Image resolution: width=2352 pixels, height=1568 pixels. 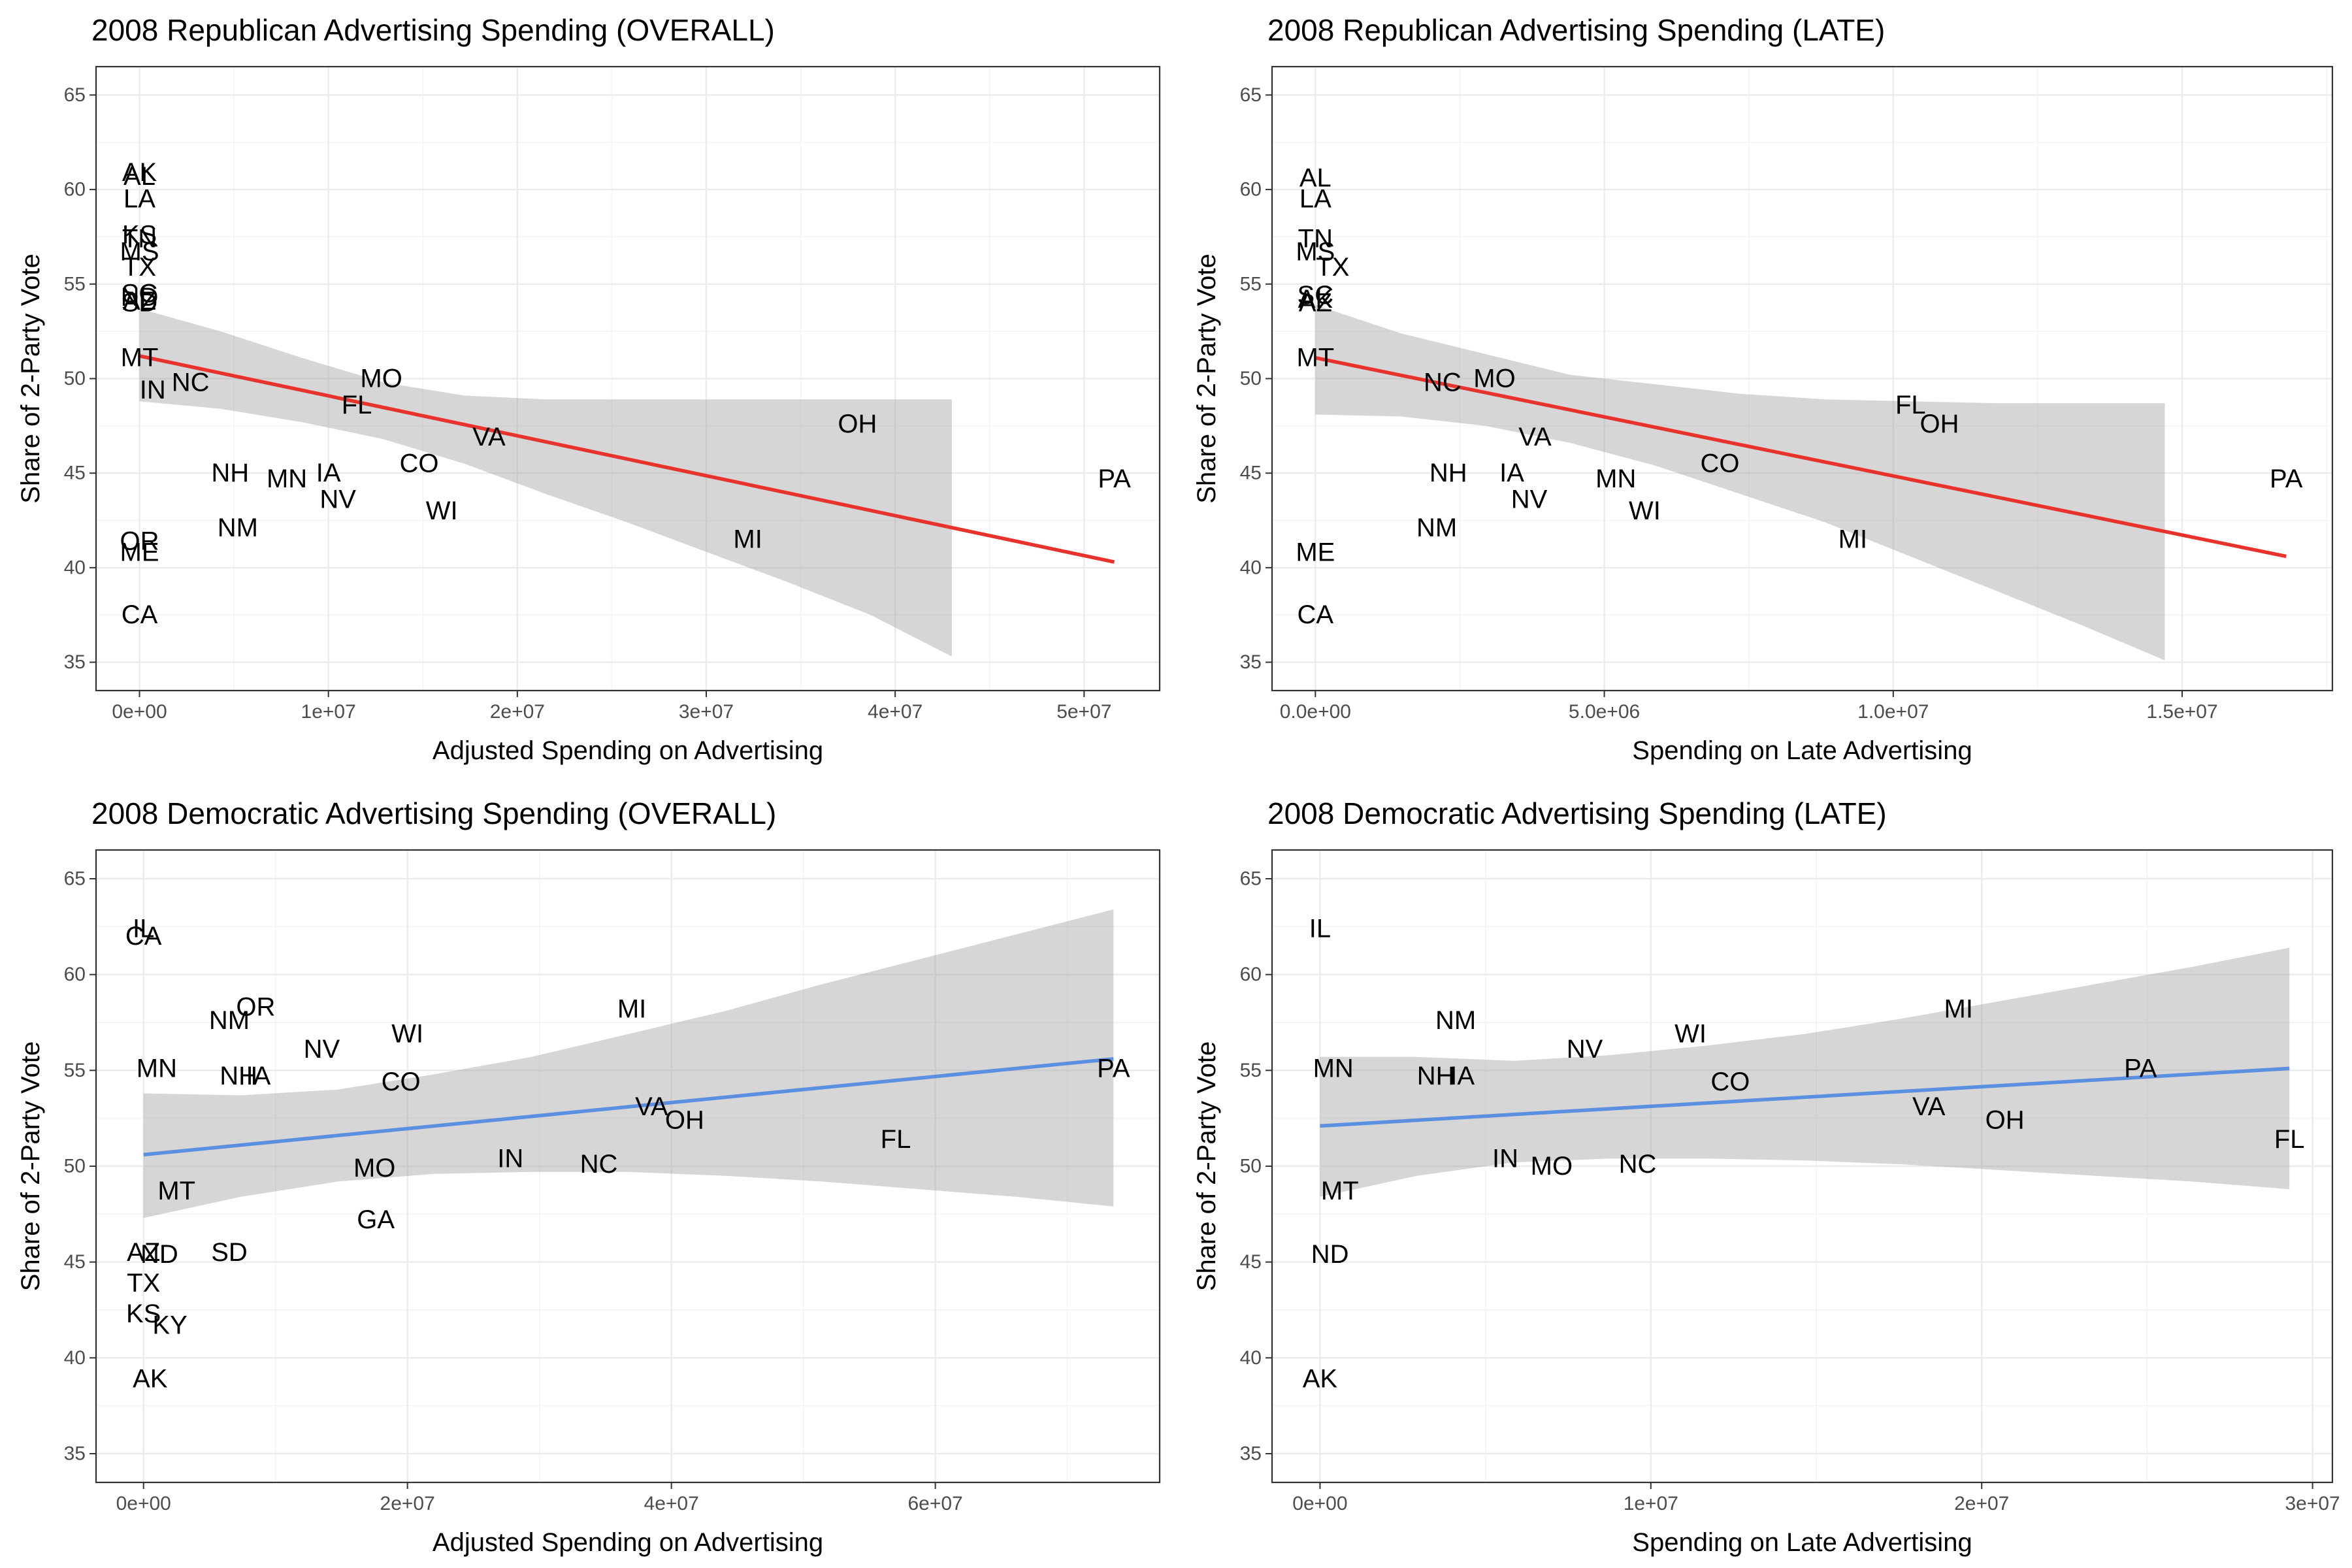 What do you see at coordinates (706, 712) in the screenshot?
I see `x-tick-label: 3e+07` at bounding box center [706, 712].